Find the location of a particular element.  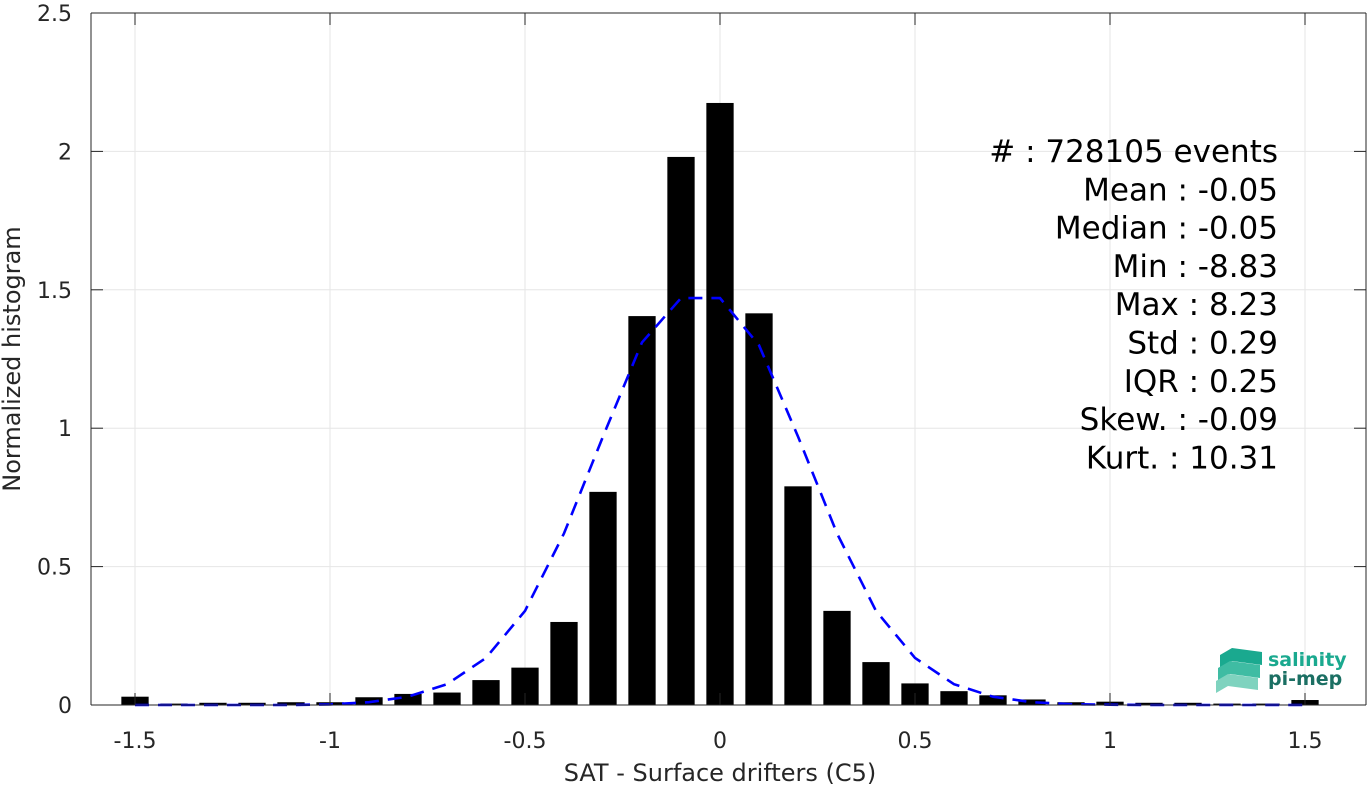

y-tick-label: 0.5 is located at coordinates (54, 568).